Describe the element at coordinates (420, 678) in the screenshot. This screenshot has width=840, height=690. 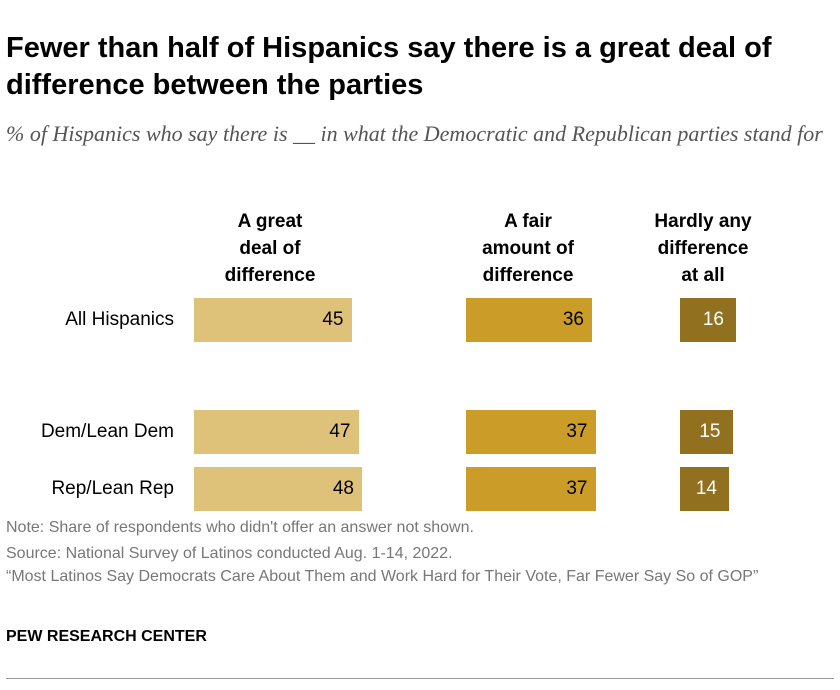
I see `bottom-divider` at that location.